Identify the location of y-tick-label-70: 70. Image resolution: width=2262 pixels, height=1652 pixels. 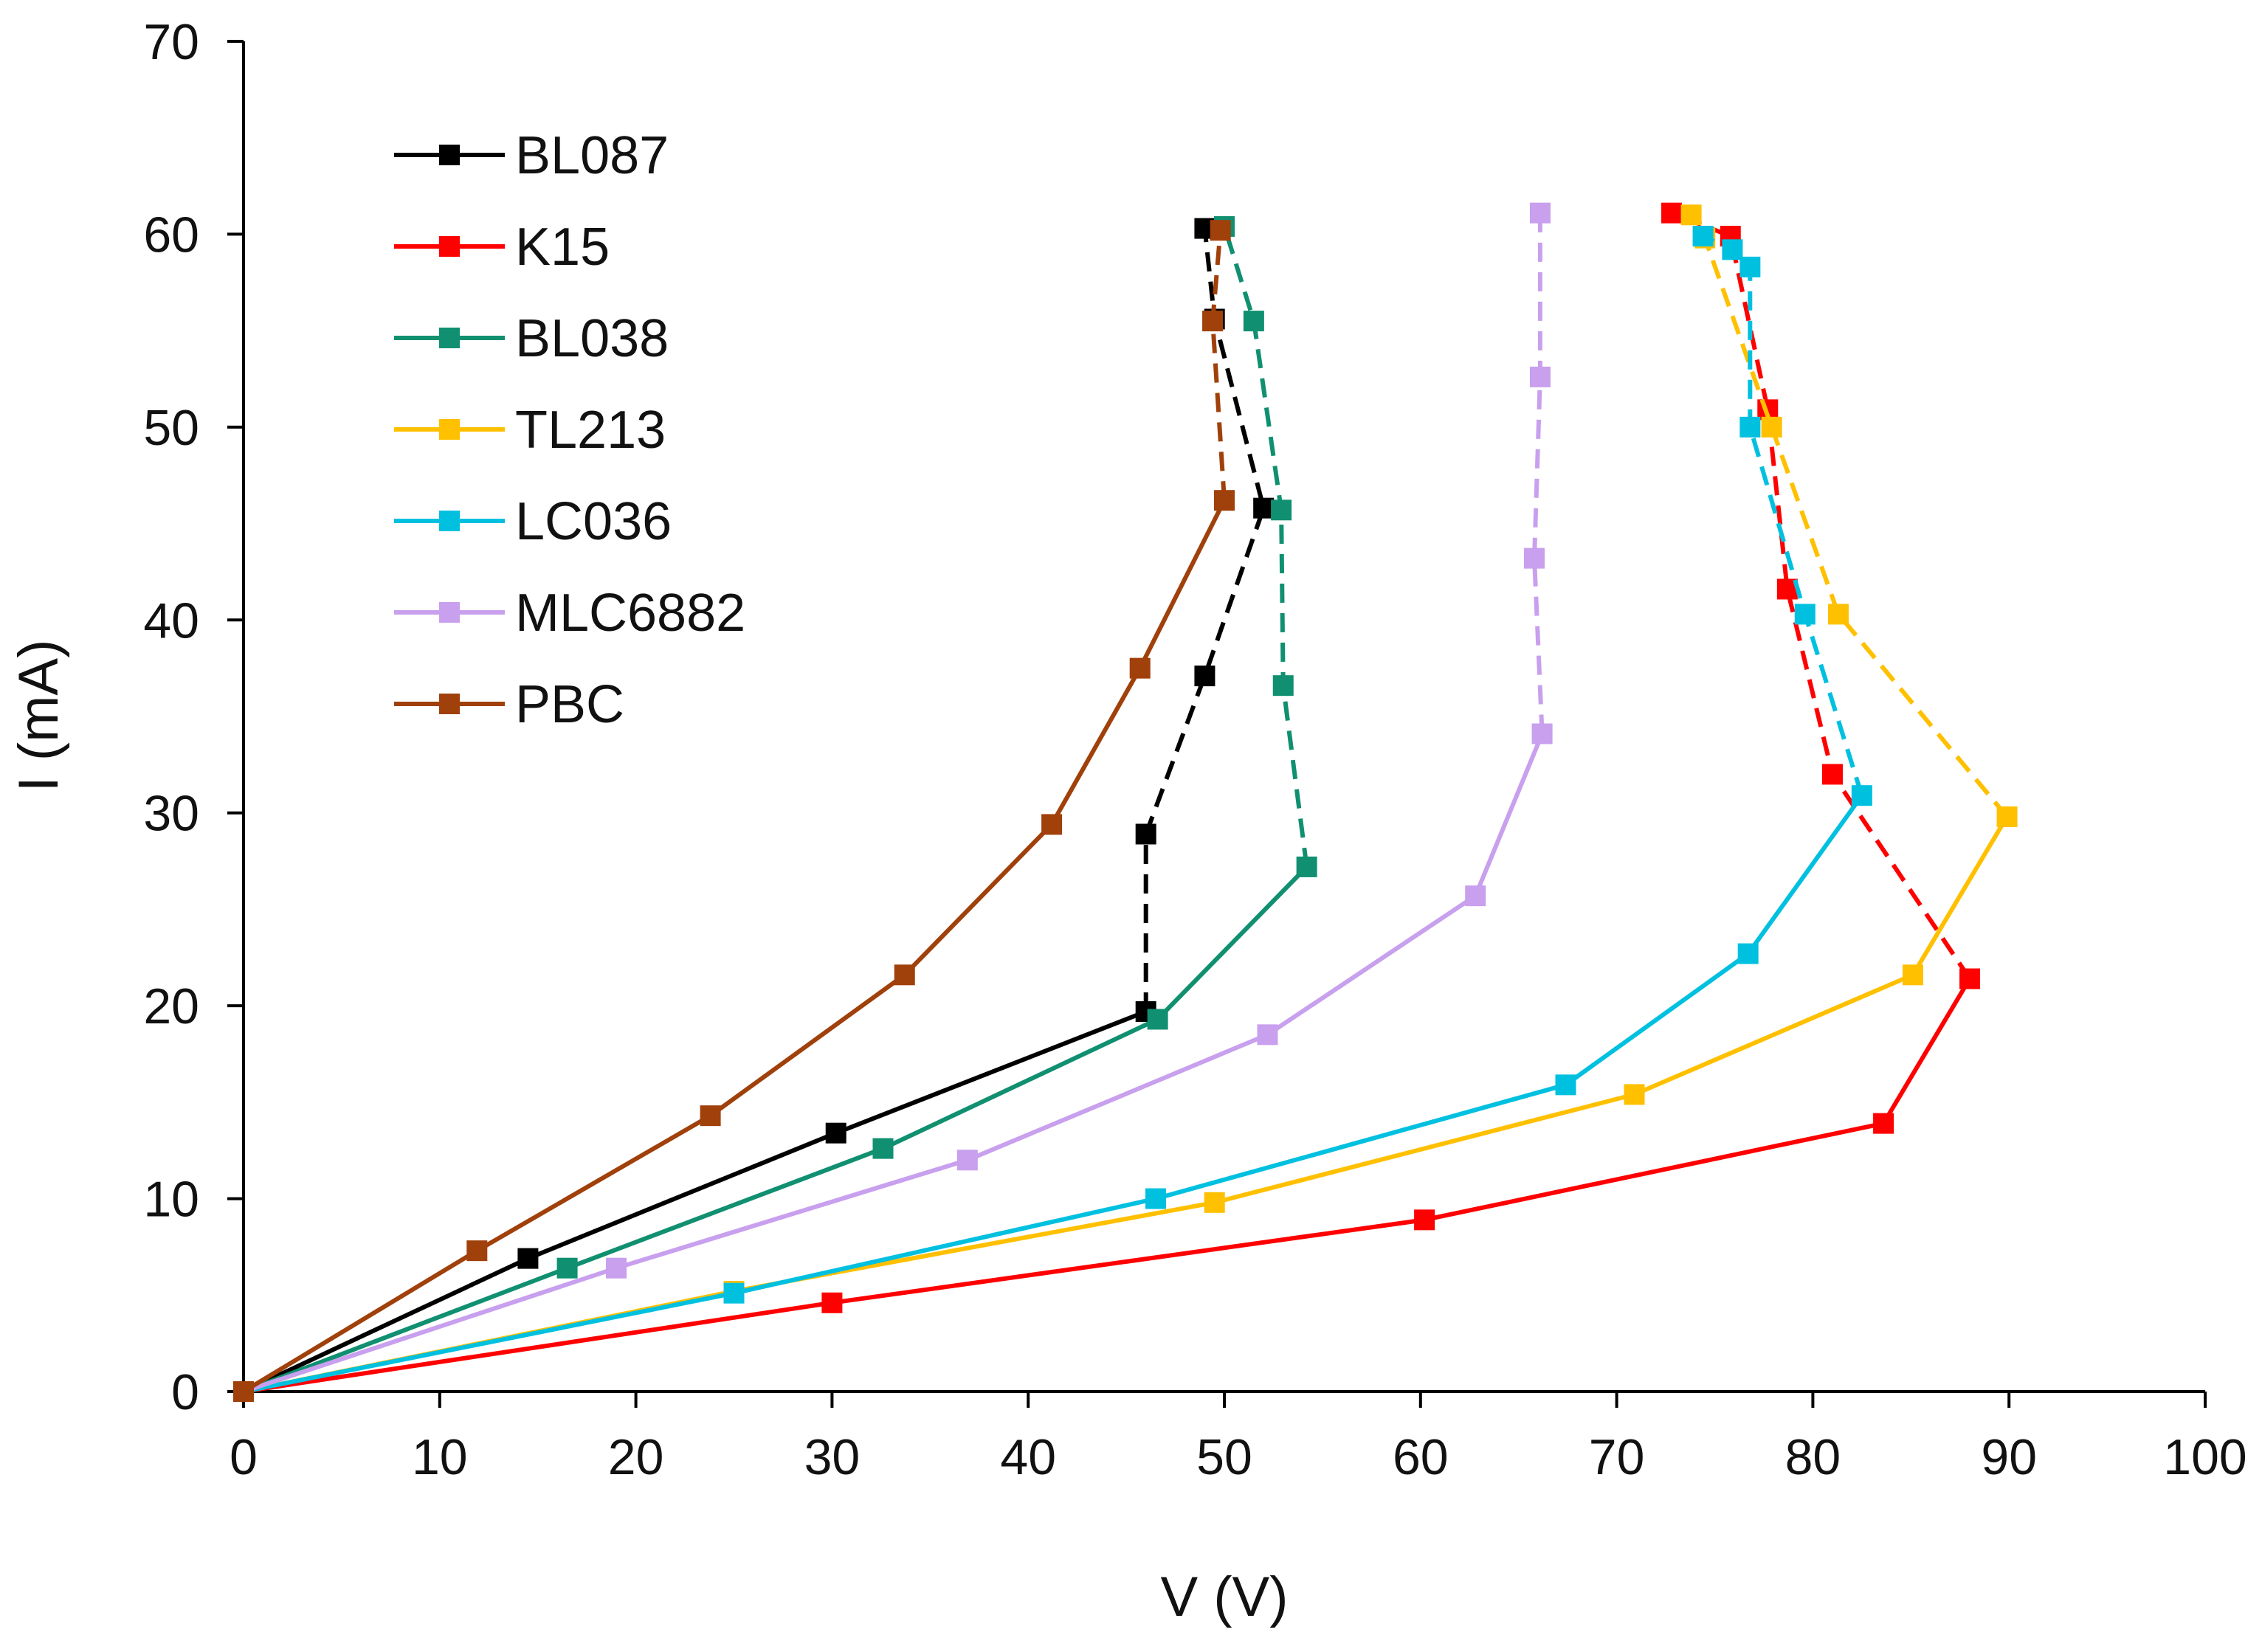
(171, 42).